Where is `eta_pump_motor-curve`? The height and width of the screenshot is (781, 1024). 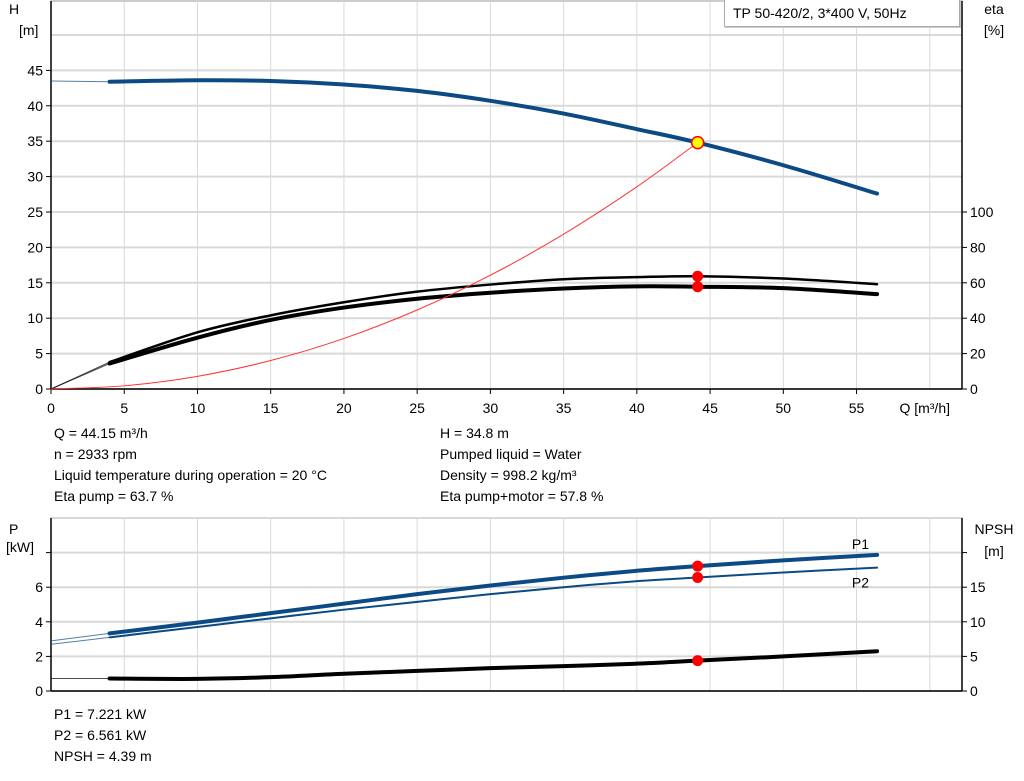 eta_pump_motor-curve is located at coordinates (493, 325).